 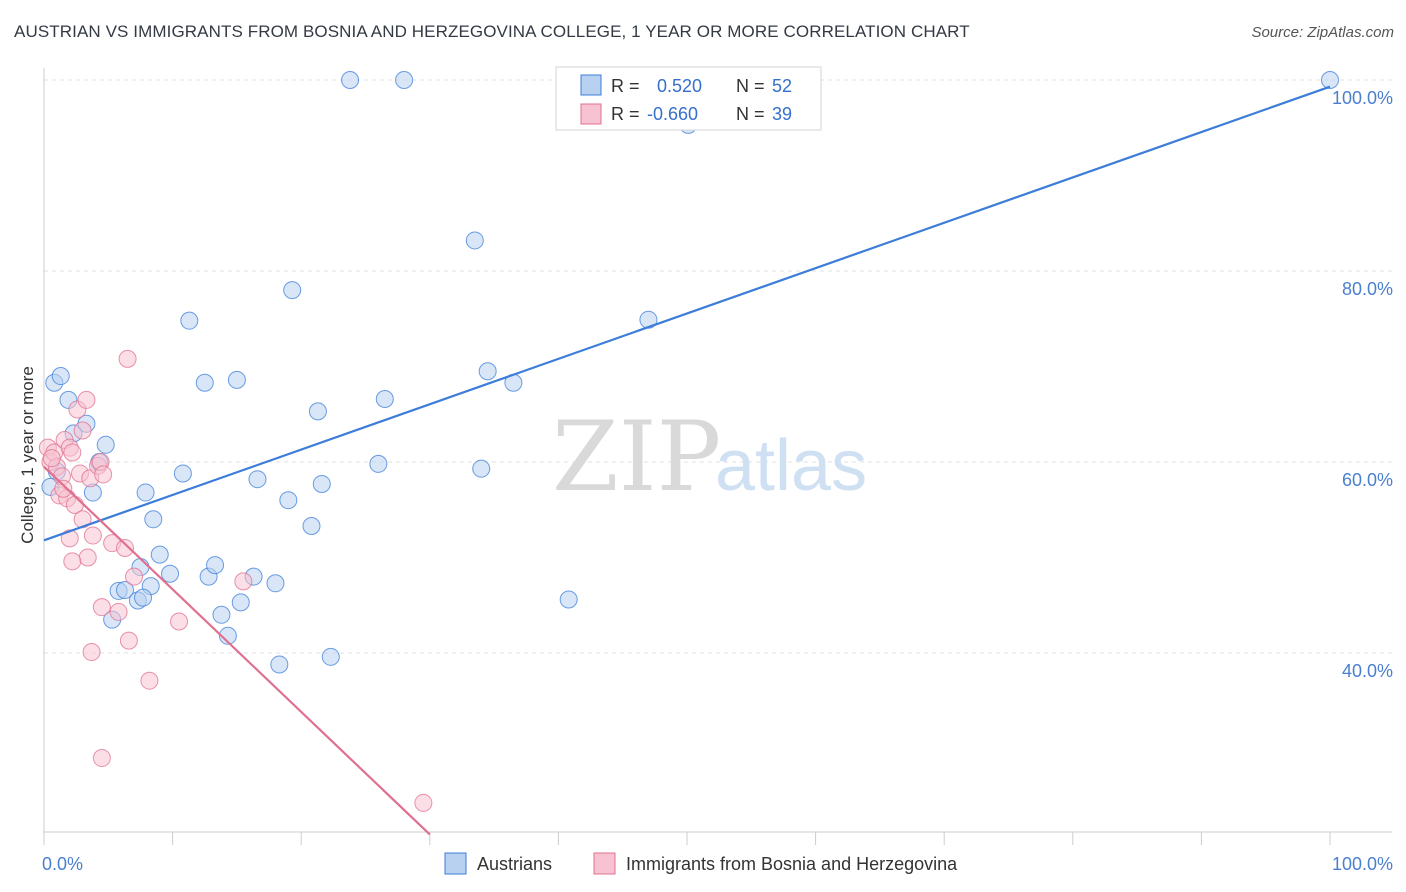 What do you see at coordinates (625, 114) in the screenshot?
I see `legend-r-label-2: R =` at bounding box center [625, 114].